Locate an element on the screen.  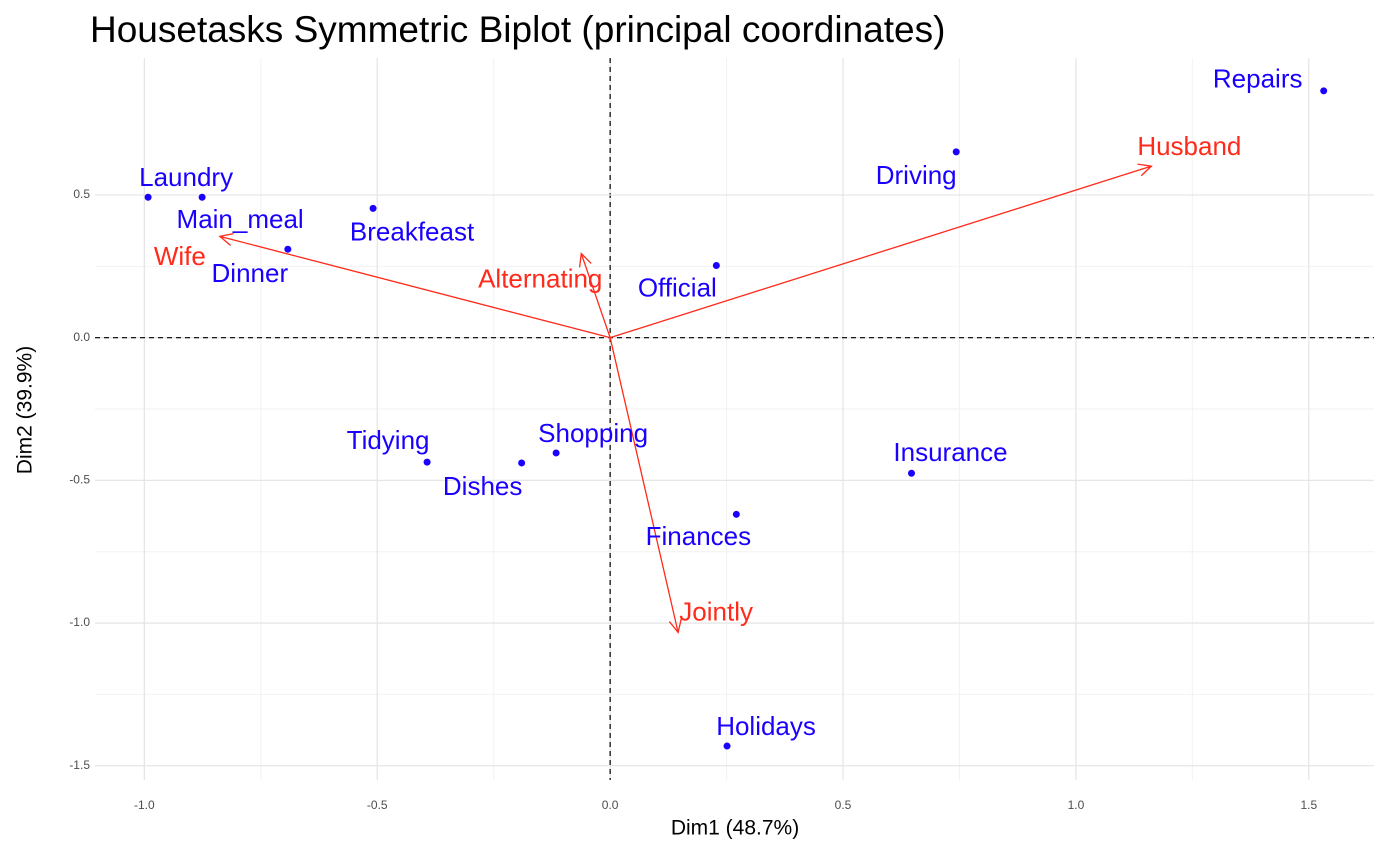
point-label: Dinner is located at coordinates (250, 273).